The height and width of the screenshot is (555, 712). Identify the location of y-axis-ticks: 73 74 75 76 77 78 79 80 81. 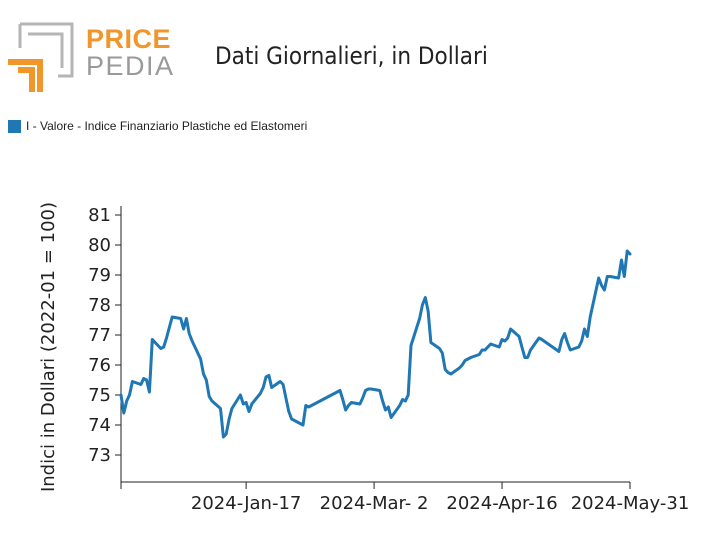
(104, 335).